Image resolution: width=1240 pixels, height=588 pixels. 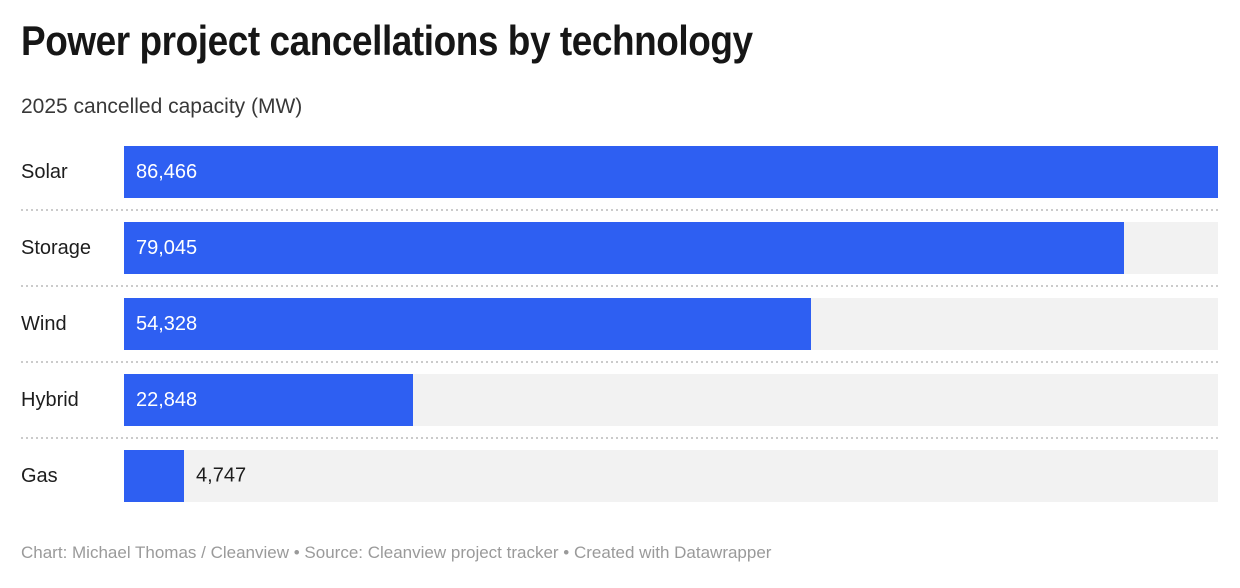 I want to click on category-label: Solar, so click(x=44, y=171).